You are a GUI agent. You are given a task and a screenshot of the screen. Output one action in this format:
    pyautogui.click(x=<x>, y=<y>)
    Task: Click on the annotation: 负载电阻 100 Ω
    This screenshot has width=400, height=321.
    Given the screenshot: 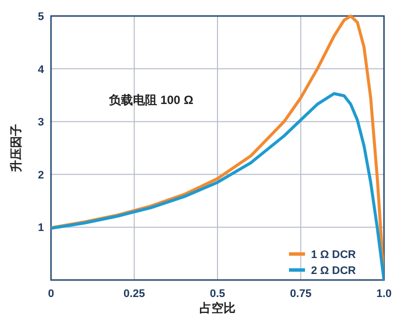 What is the action you would take?
    pyautogui.click(x=151, y=100)
    